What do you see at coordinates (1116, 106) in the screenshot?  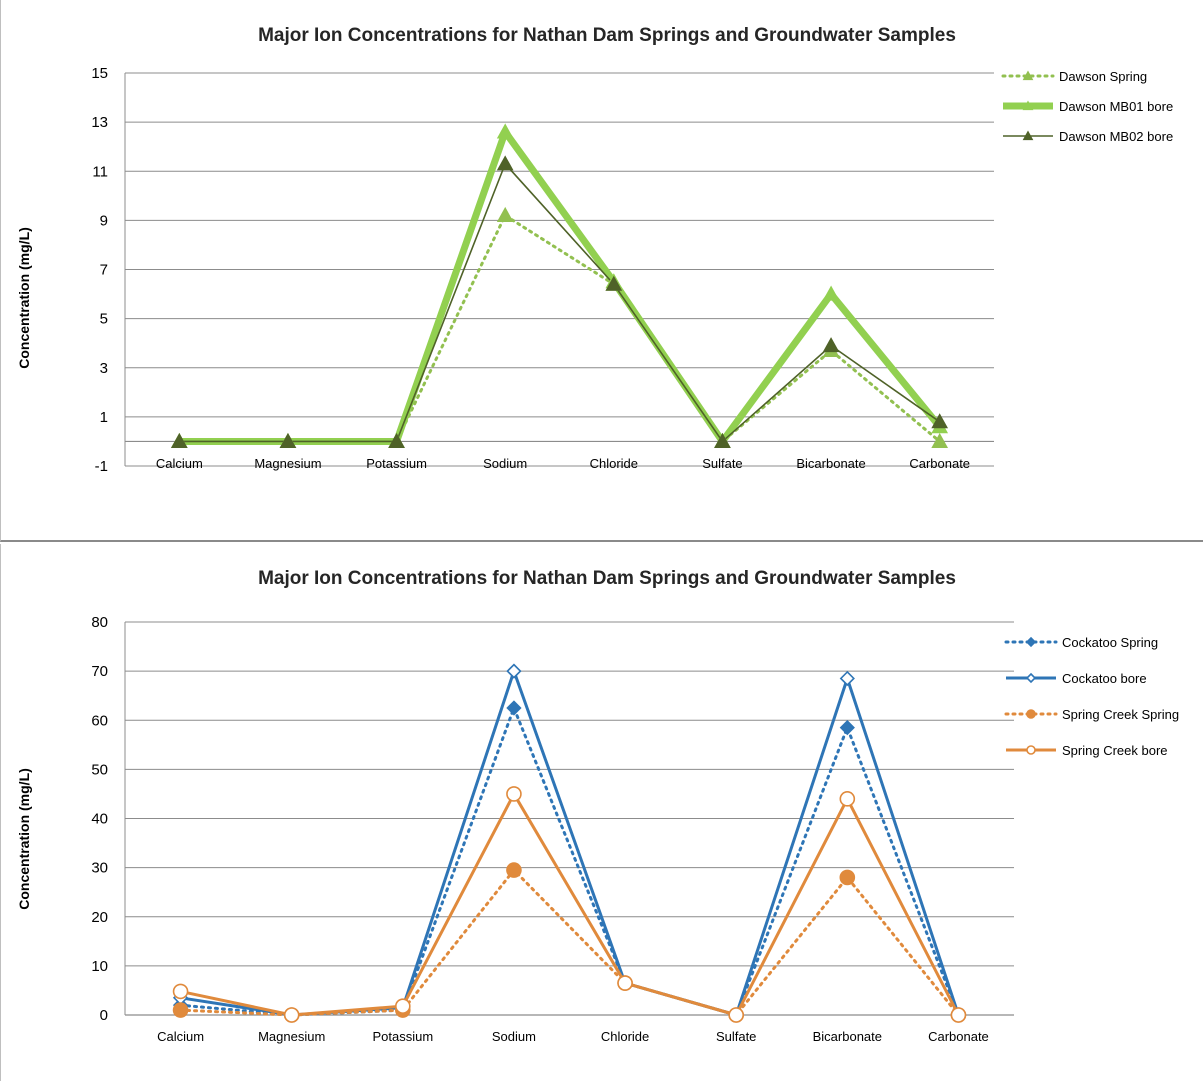 I see `legend-label-dawson-mb01-bore: Dawson MB01 bore` at bounding box center [1116, 106].